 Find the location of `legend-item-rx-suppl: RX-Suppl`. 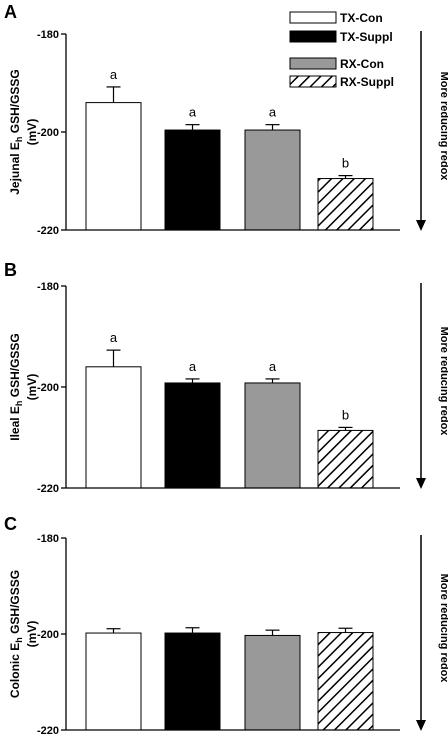

legend-item-rx-suppl: RX-Suppl is located at coordinates (341, 82).